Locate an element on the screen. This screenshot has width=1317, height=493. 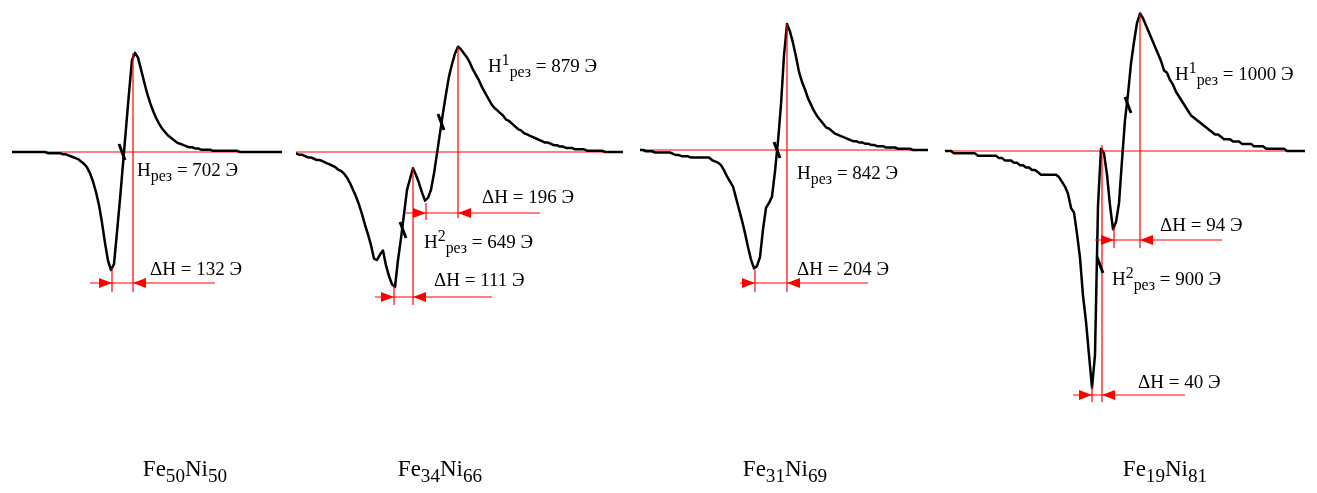
x-axis-title: Fe$_{34}$Ni$_{66}$ is located at coordinates (440, 471).